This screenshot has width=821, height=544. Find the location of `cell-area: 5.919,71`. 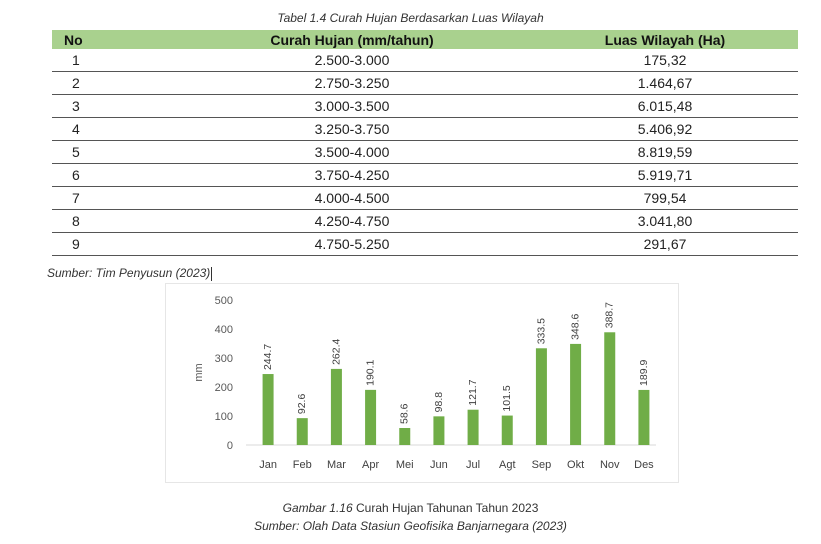

cell-area: 5.919,71 is located at coordinates (665, 175).